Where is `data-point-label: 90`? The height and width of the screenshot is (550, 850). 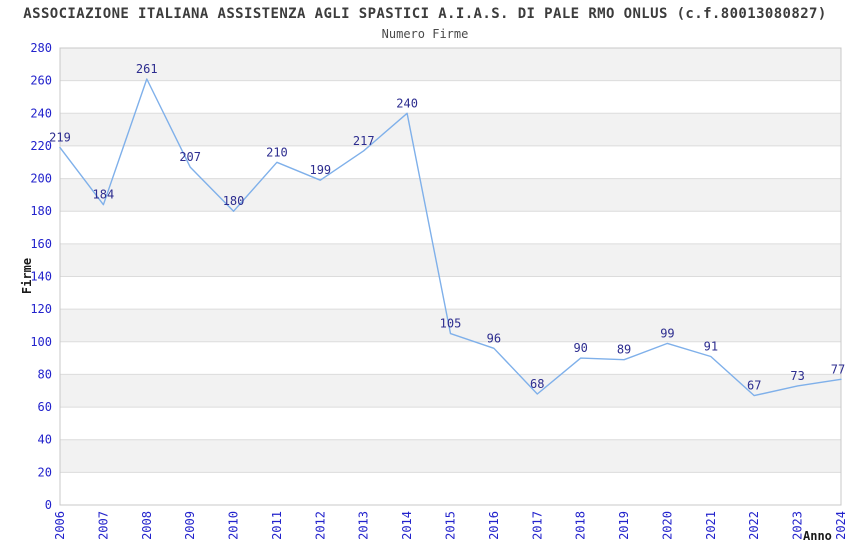
data-point-label: 90 is located at coordinates (580, 348).